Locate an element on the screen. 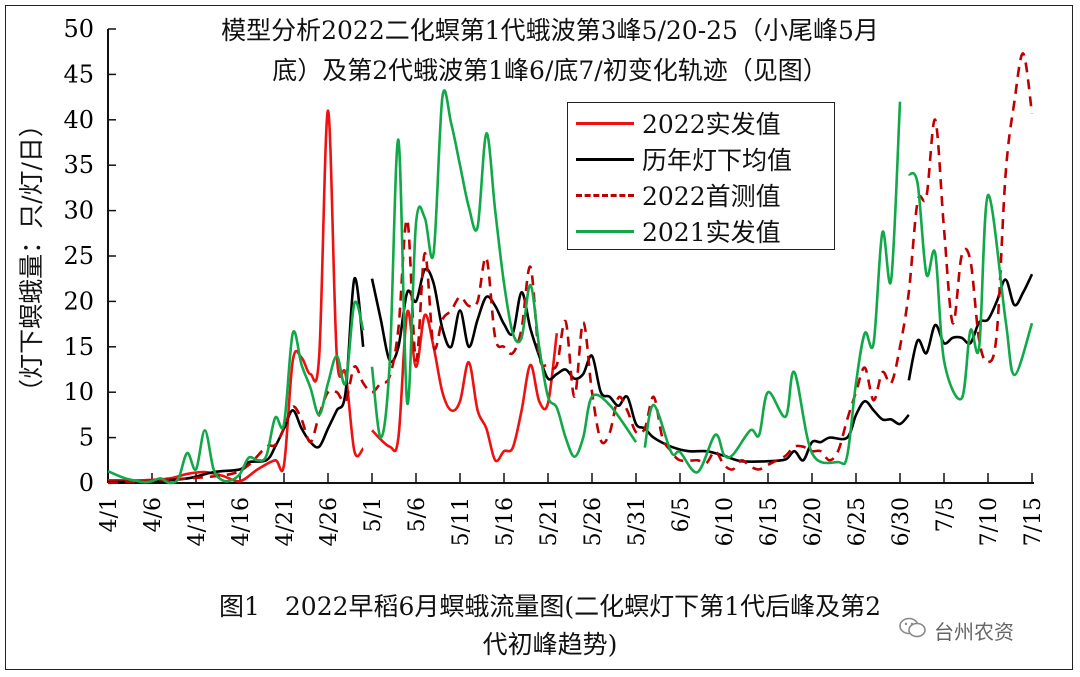 This screenshot has height=677, width=1080. y-tick-label: 5 is located at coordinates (86, 438).